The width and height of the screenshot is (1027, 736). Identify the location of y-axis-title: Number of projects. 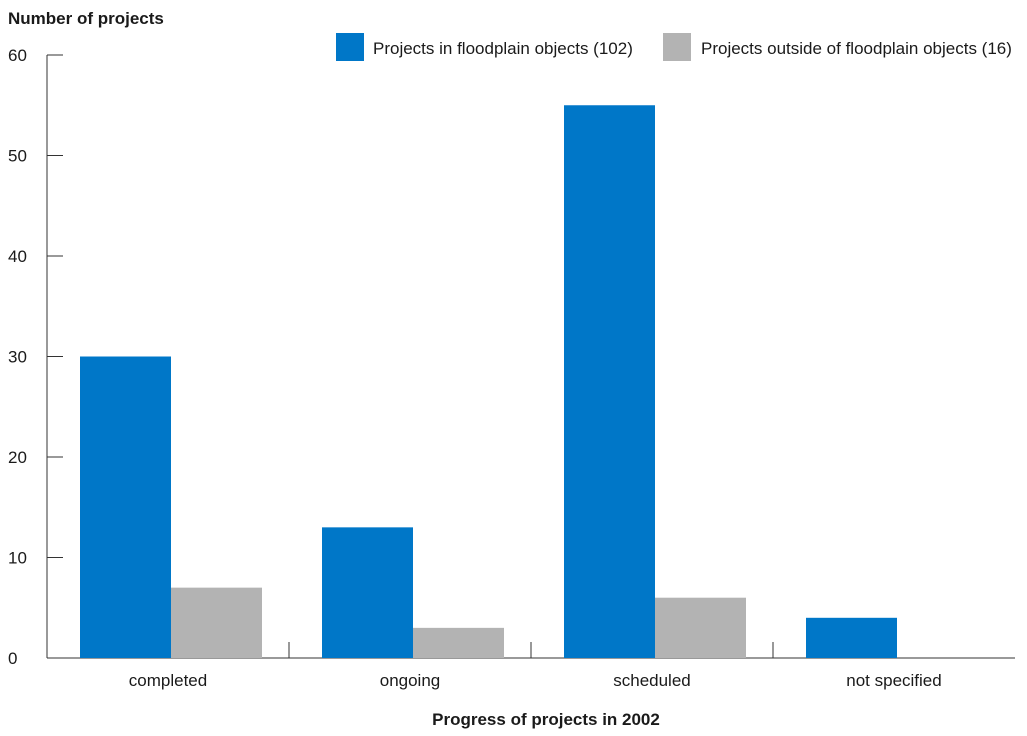
(86, 18).